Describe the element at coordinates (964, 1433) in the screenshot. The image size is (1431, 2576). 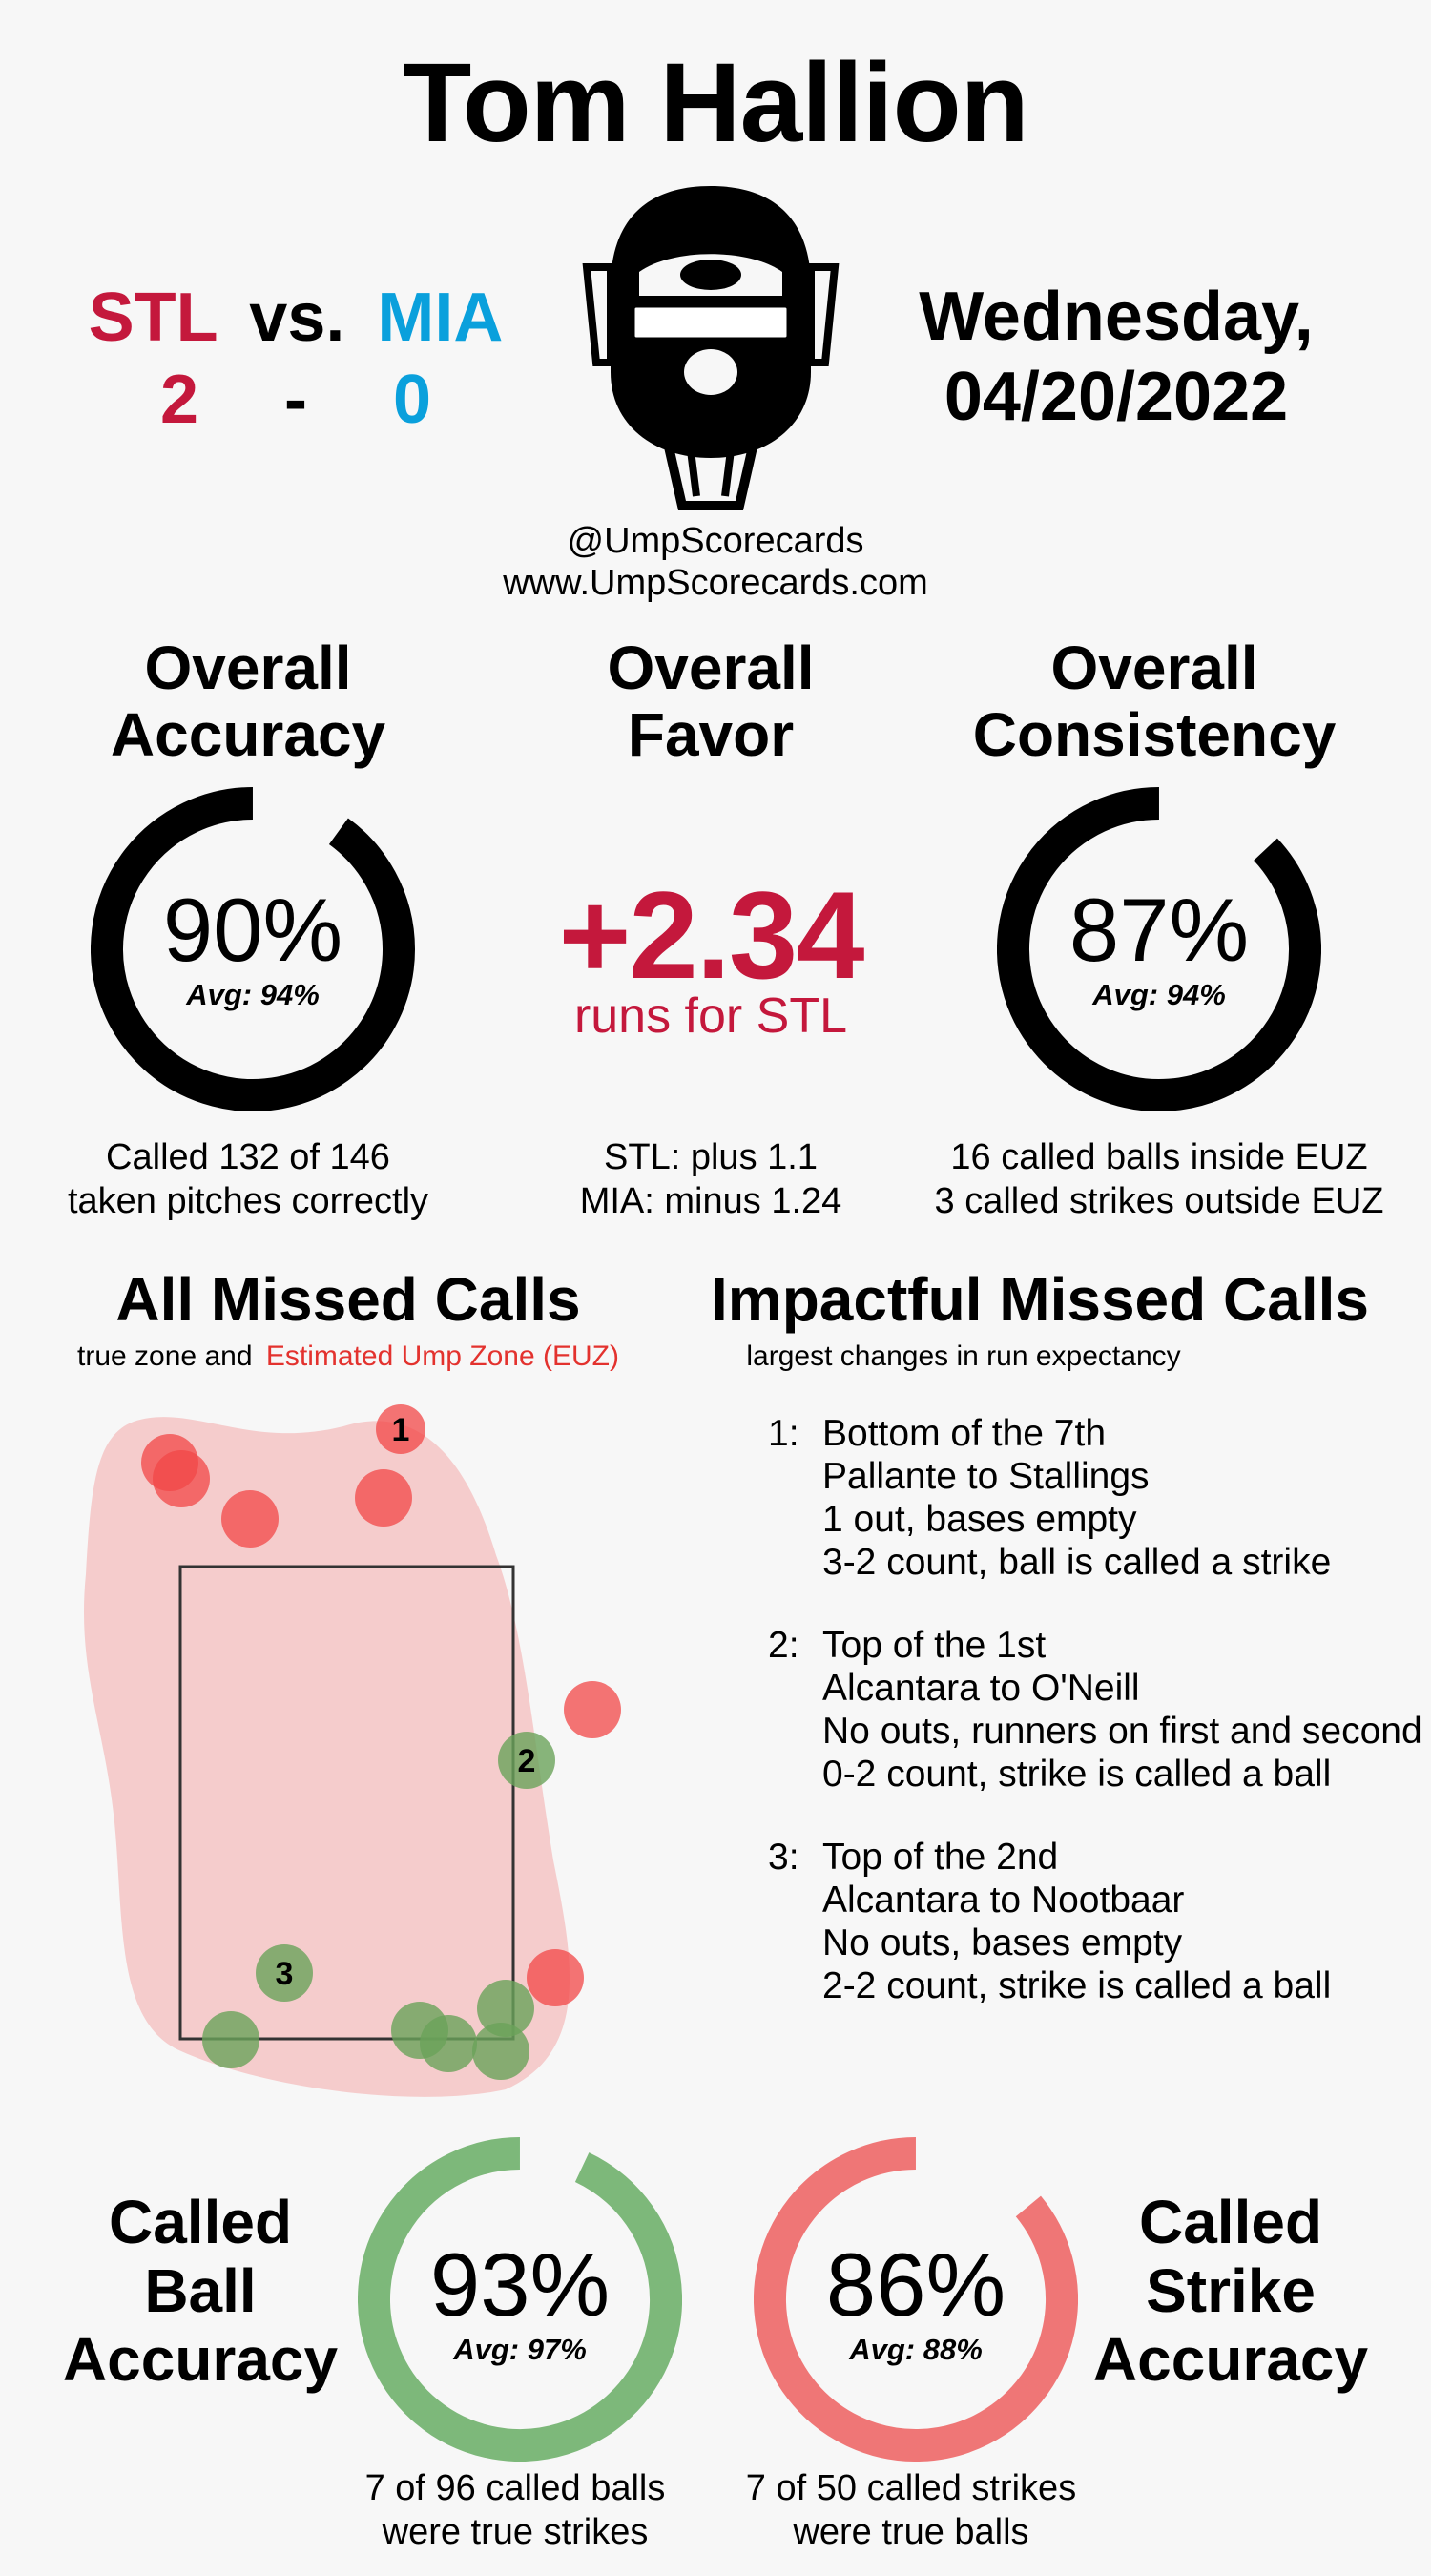
I see `call-inning: Bottom of the 7th` at that location.